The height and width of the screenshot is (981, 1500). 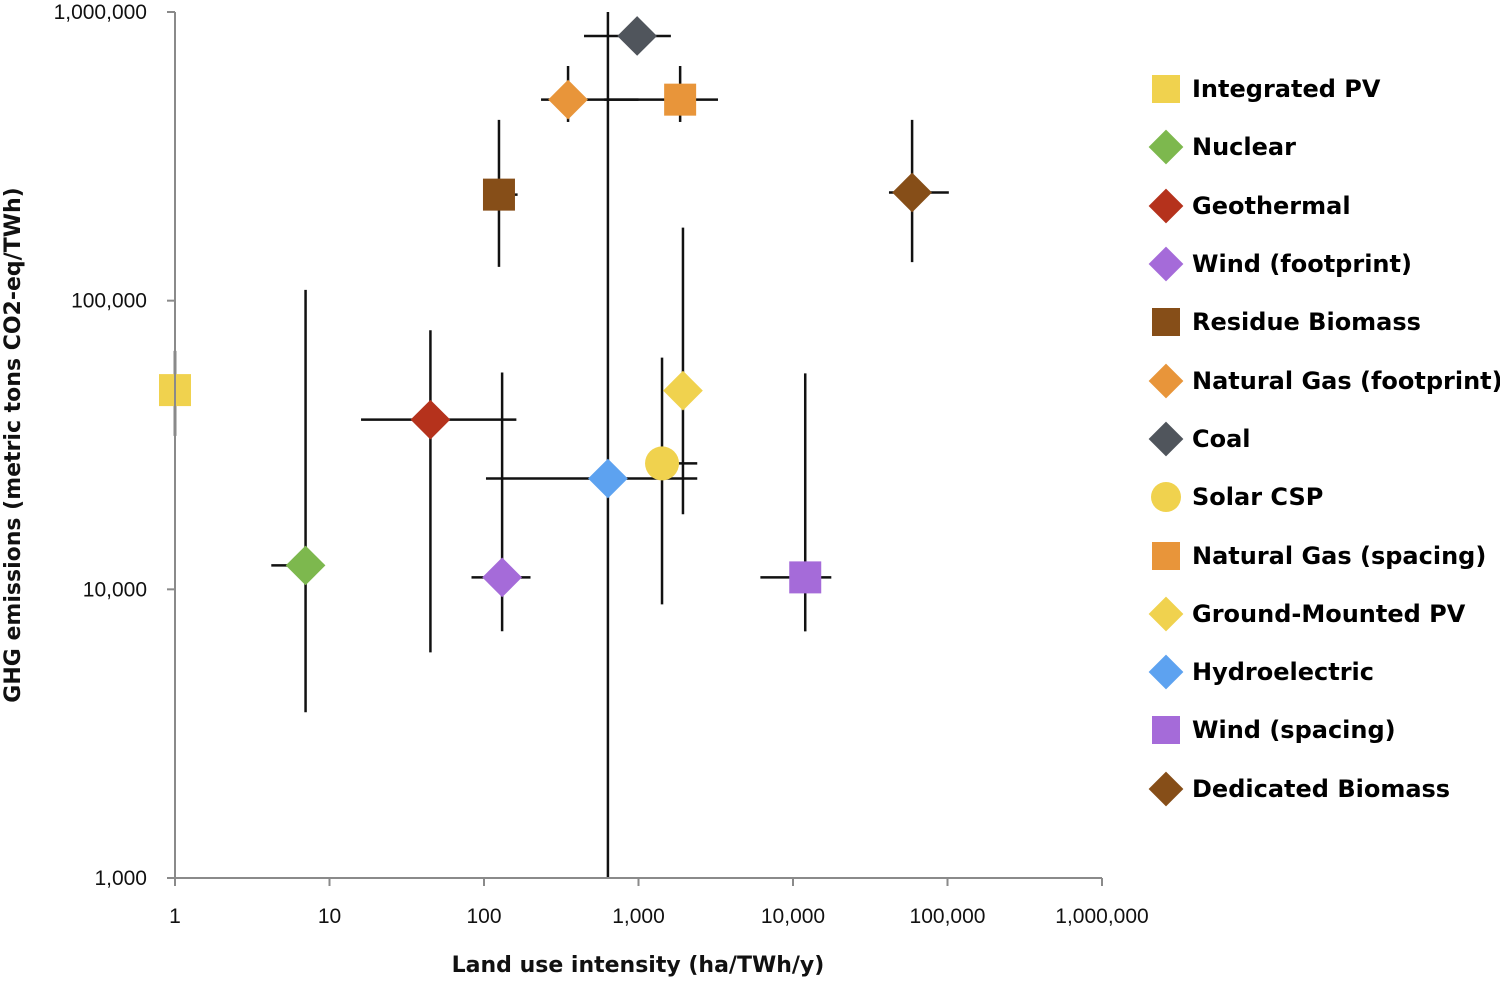 I want to click on marker-natural-gas-footprint, so click(x=568, y=99).